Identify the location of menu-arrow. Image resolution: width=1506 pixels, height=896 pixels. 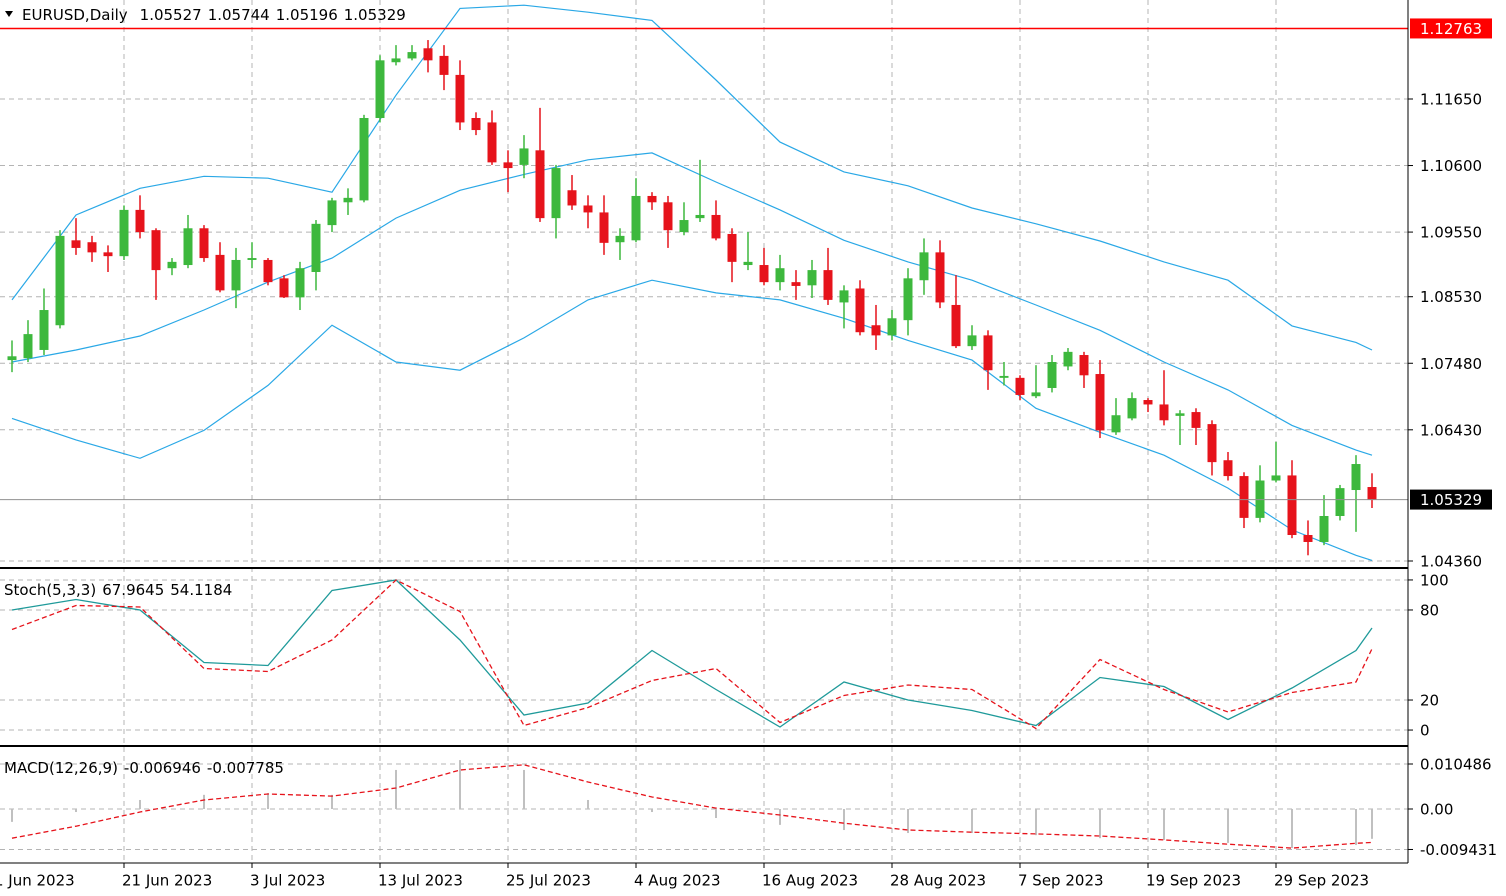
(9, 14).